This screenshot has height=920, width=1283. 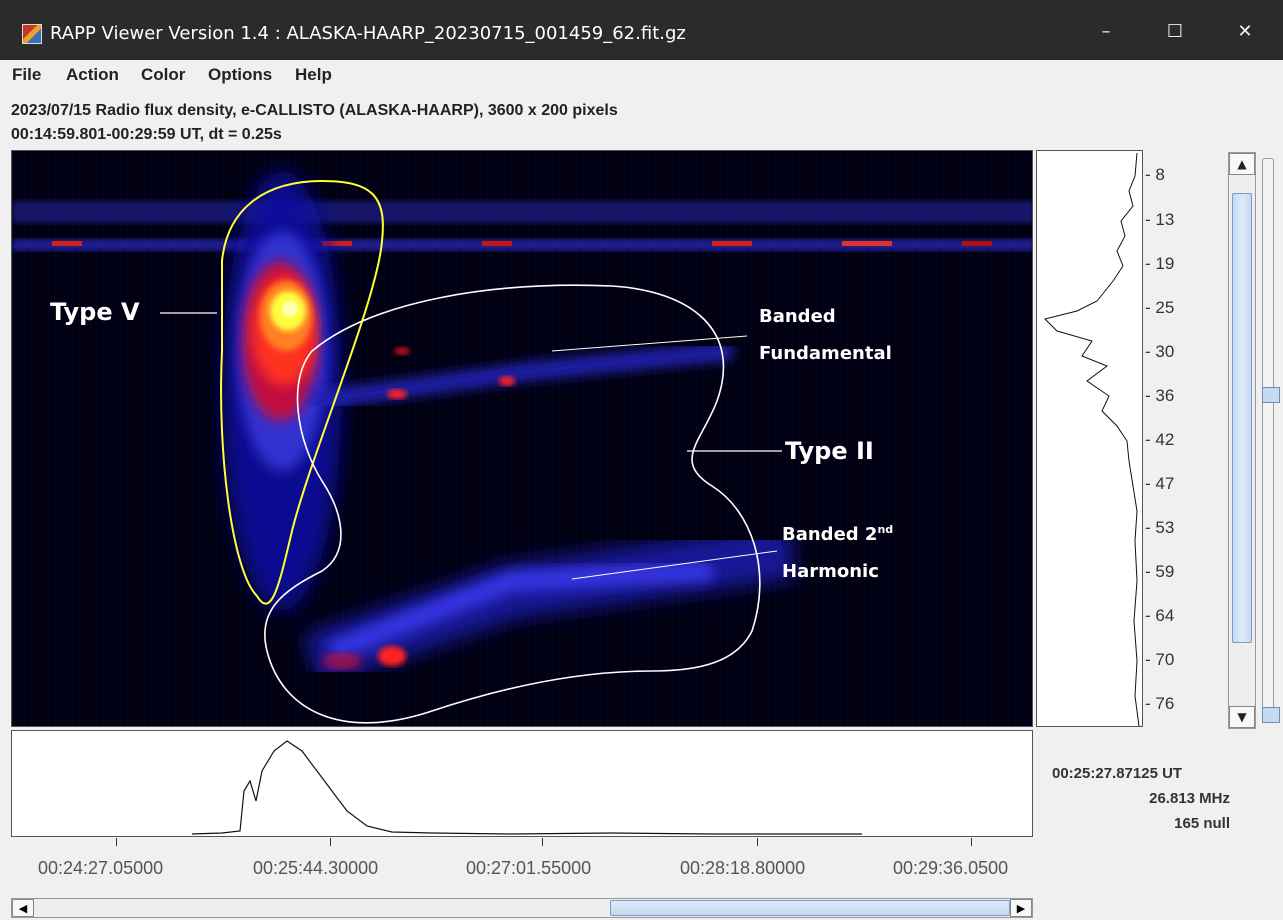 I want to click on readout-value: 165 null, so click(x=1202, y=823).